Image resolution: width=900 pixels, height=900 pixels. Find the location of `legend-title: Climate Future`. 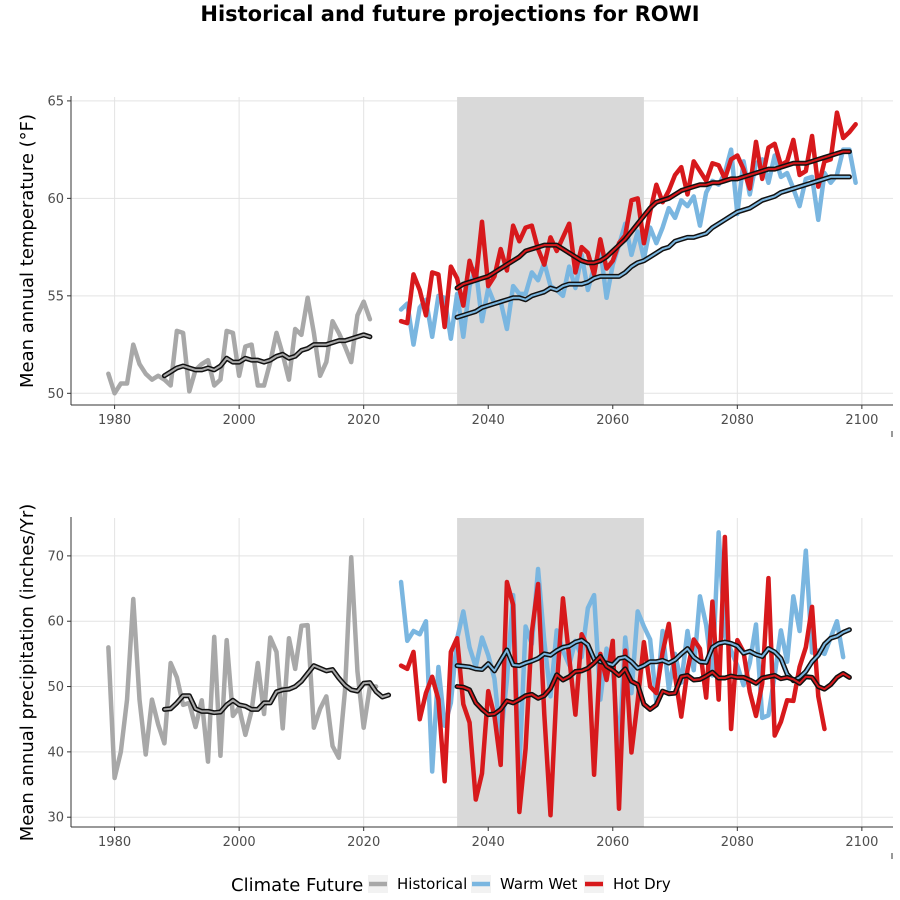

legend-title: Climate Future is located at coordinates (297, 885).